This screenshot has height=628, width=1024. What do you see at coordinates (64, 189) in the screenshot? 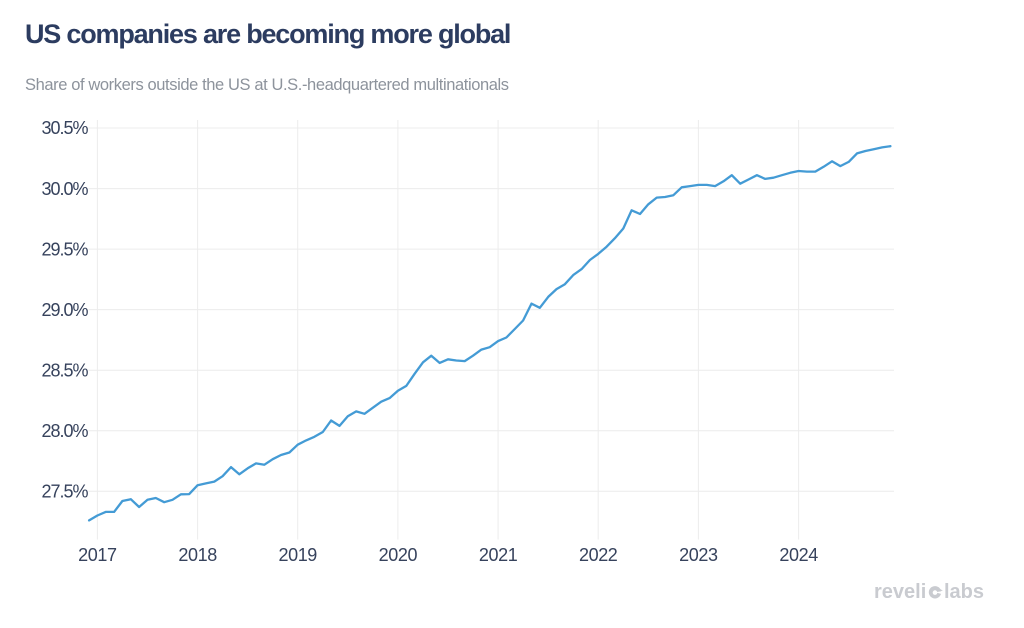
I see `svg-text: 30.0%` at bounding box center [64, 189].